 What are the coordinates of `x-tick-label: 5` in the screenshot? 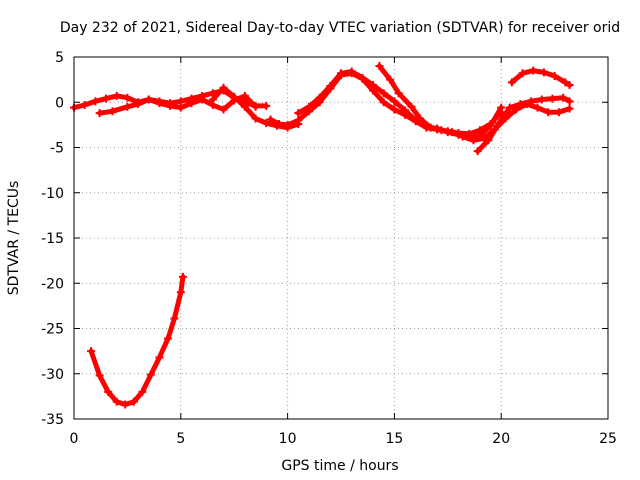 It's located at (180, 439).